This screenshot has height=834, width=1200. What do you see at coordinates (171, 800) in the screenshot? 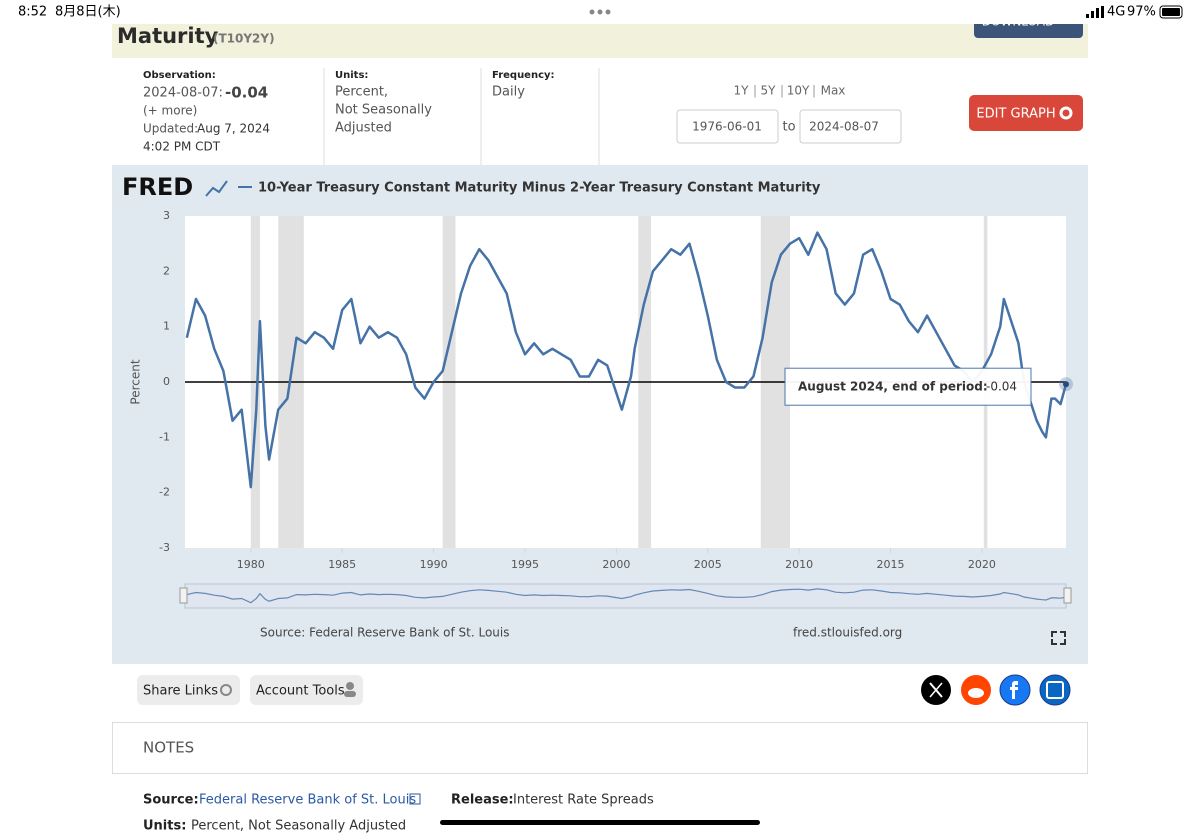
I see `label: Source:` at bounding box center [171, 800].